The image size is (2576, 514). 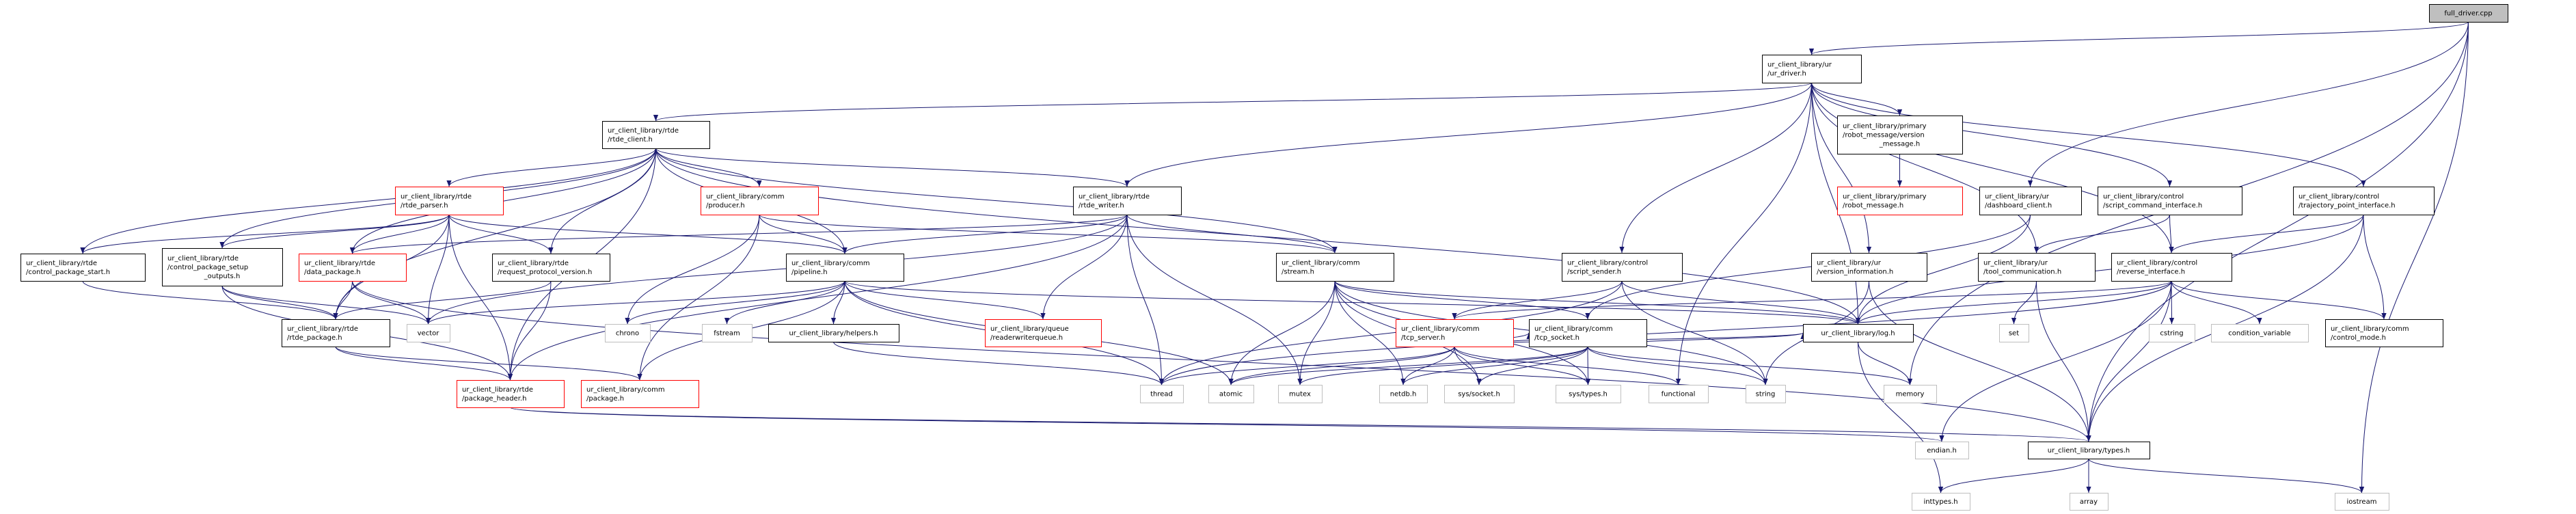 I want to click on node-rtde-writer: ur_client_library/rtde/rtde_writer.h, so click(x=1128, y=201).